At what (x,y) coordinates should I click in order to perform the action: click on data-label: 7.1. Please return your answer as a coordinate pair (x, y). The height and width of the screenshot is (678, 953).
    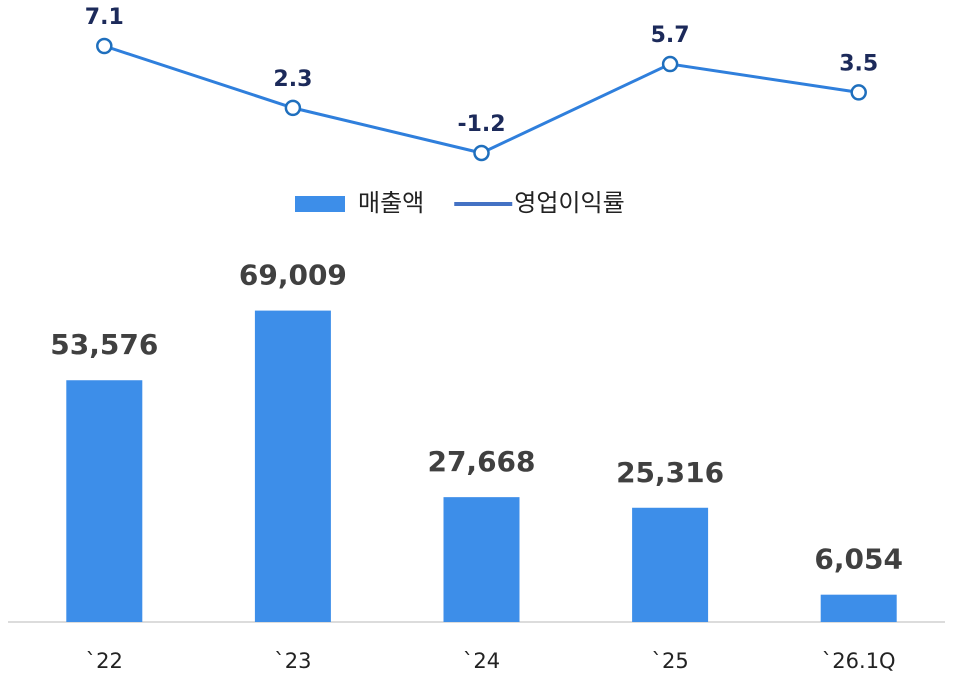
    Looking at the image, I should click on (104, 17).